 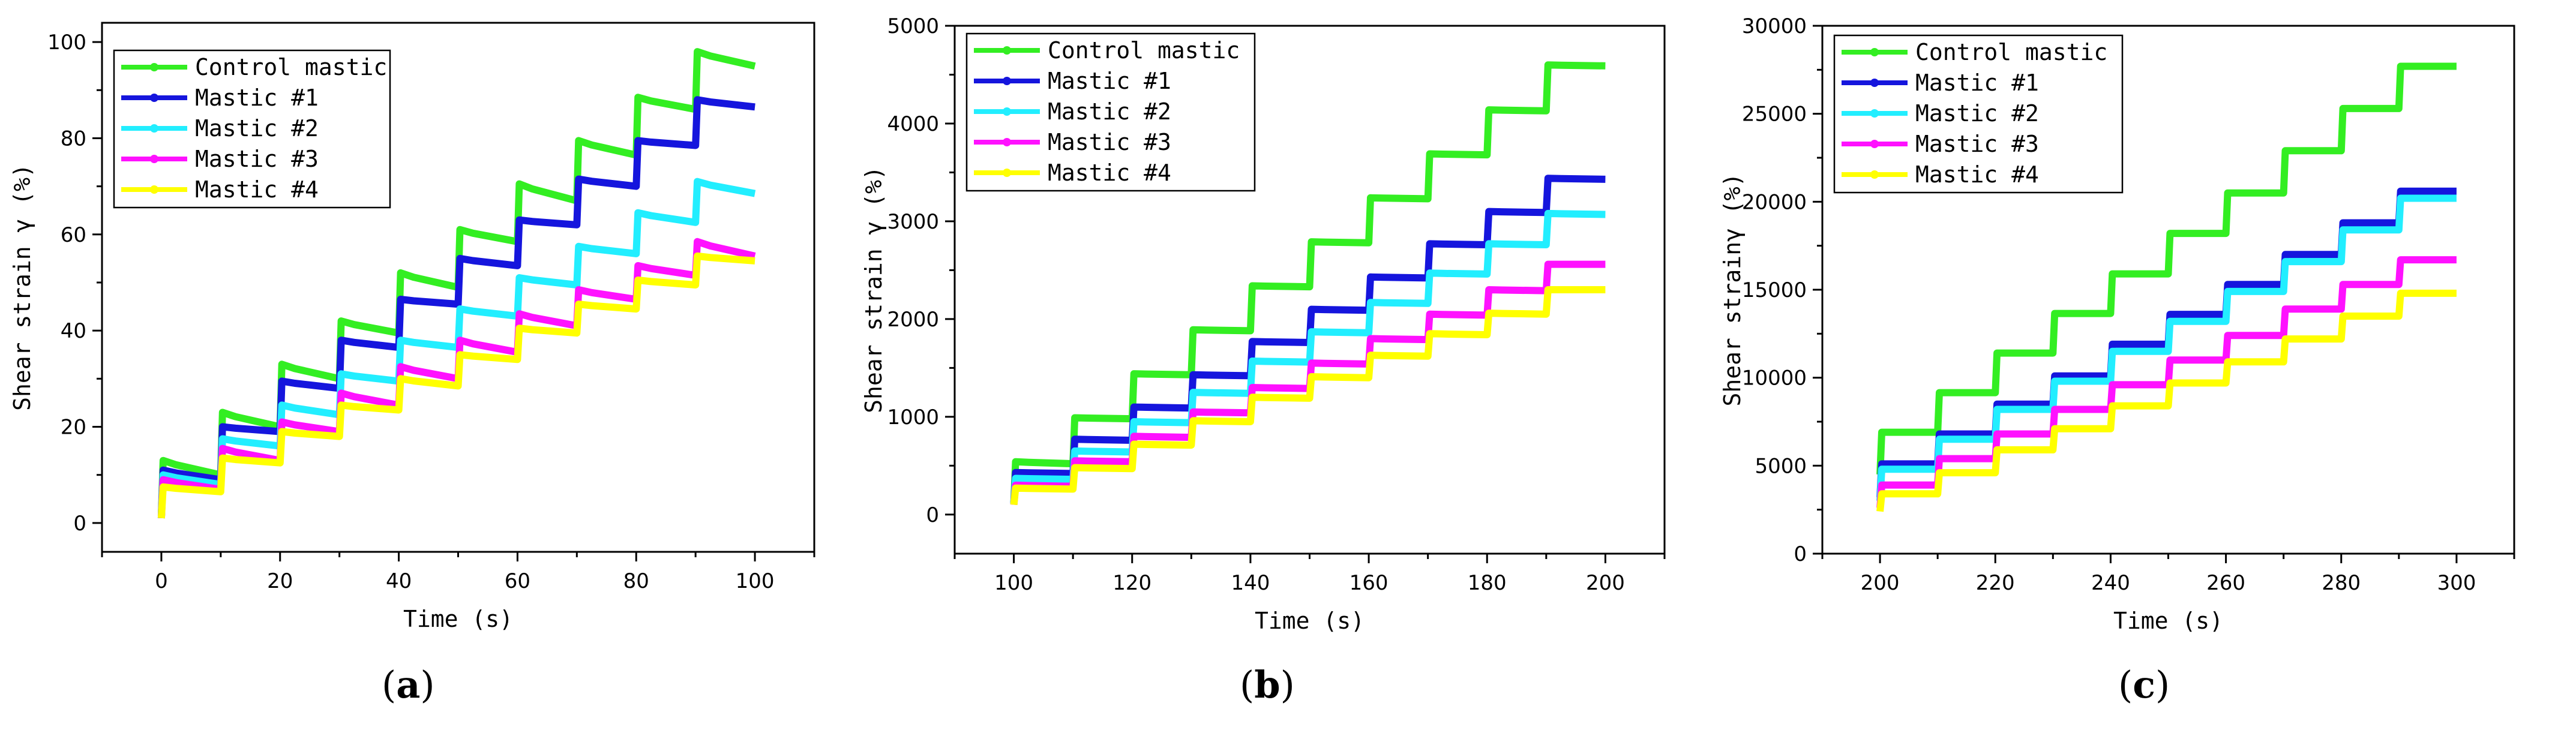 What do you see at coordinates (1781, 466) in the screenshot?
I see `y-tick-label-c-1: 5000` at bounding box center [1781, 466].